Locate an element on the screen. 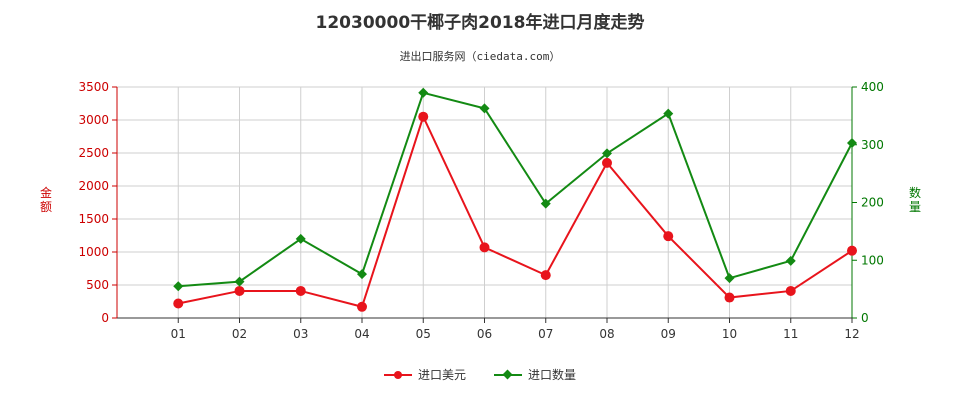  x-tick-label: 08 is located at coordinates (606, 334).